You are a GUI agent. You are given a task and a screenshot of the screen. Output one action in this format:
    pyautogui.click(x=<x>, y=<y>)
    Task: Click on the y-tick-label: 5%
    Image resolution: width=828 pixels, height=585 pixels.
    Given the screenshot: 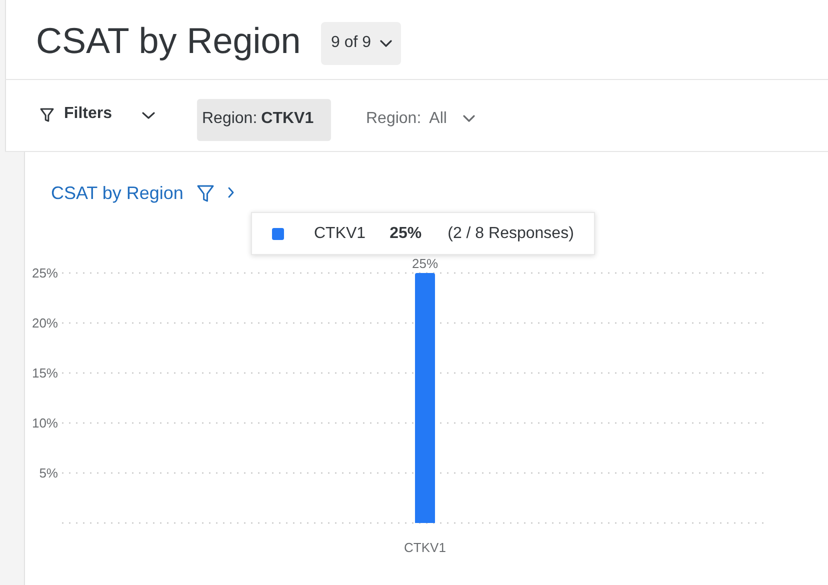 What is the action you would take?
    pyautogui.click(x=48, y=473)
    